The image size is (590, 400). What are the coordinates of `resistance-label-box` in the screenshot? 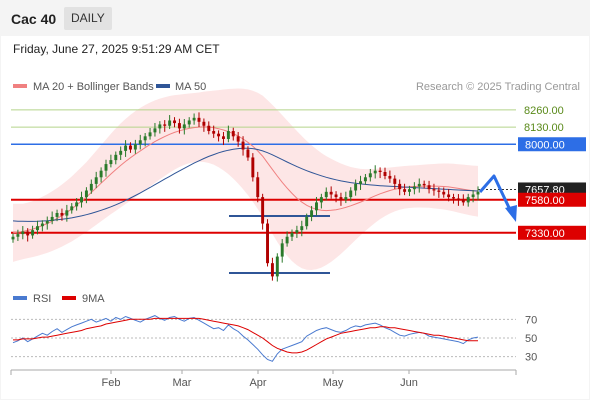 It's located at (552, 144).